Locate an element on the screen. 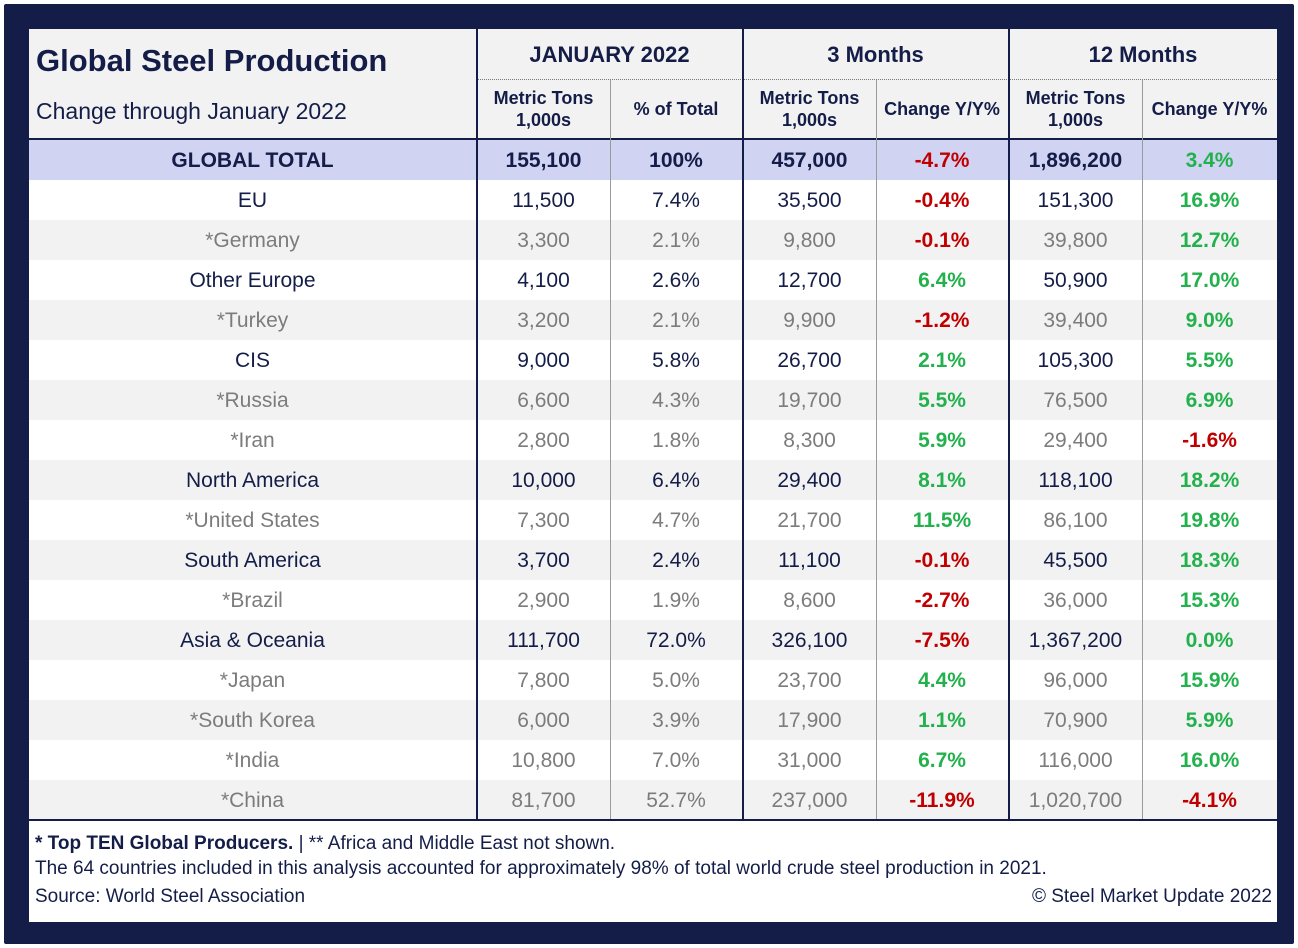 The height and width of the screenshot is (948, 1298). cell-m12chg: 17.0% is located at coordinates (1209, 280).